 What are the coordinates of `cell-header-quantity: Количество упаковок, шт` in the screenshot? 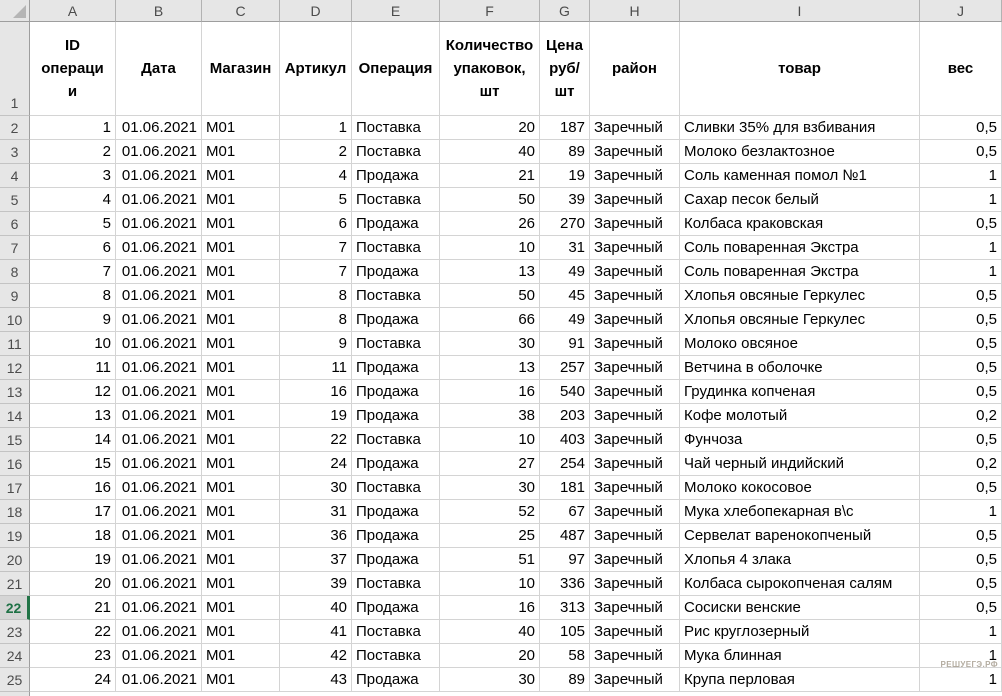 It's located at (490, 69).